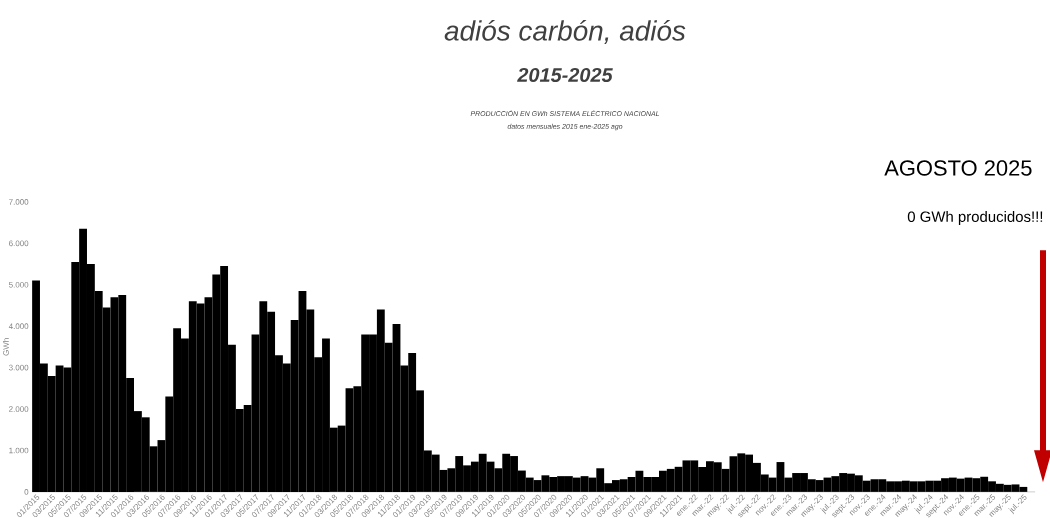 The image size is (1050, 518). Describe the element at coordinates (565, 32) in the screenshot. I see `chart-title: adiós carbón, adiós` at that location.